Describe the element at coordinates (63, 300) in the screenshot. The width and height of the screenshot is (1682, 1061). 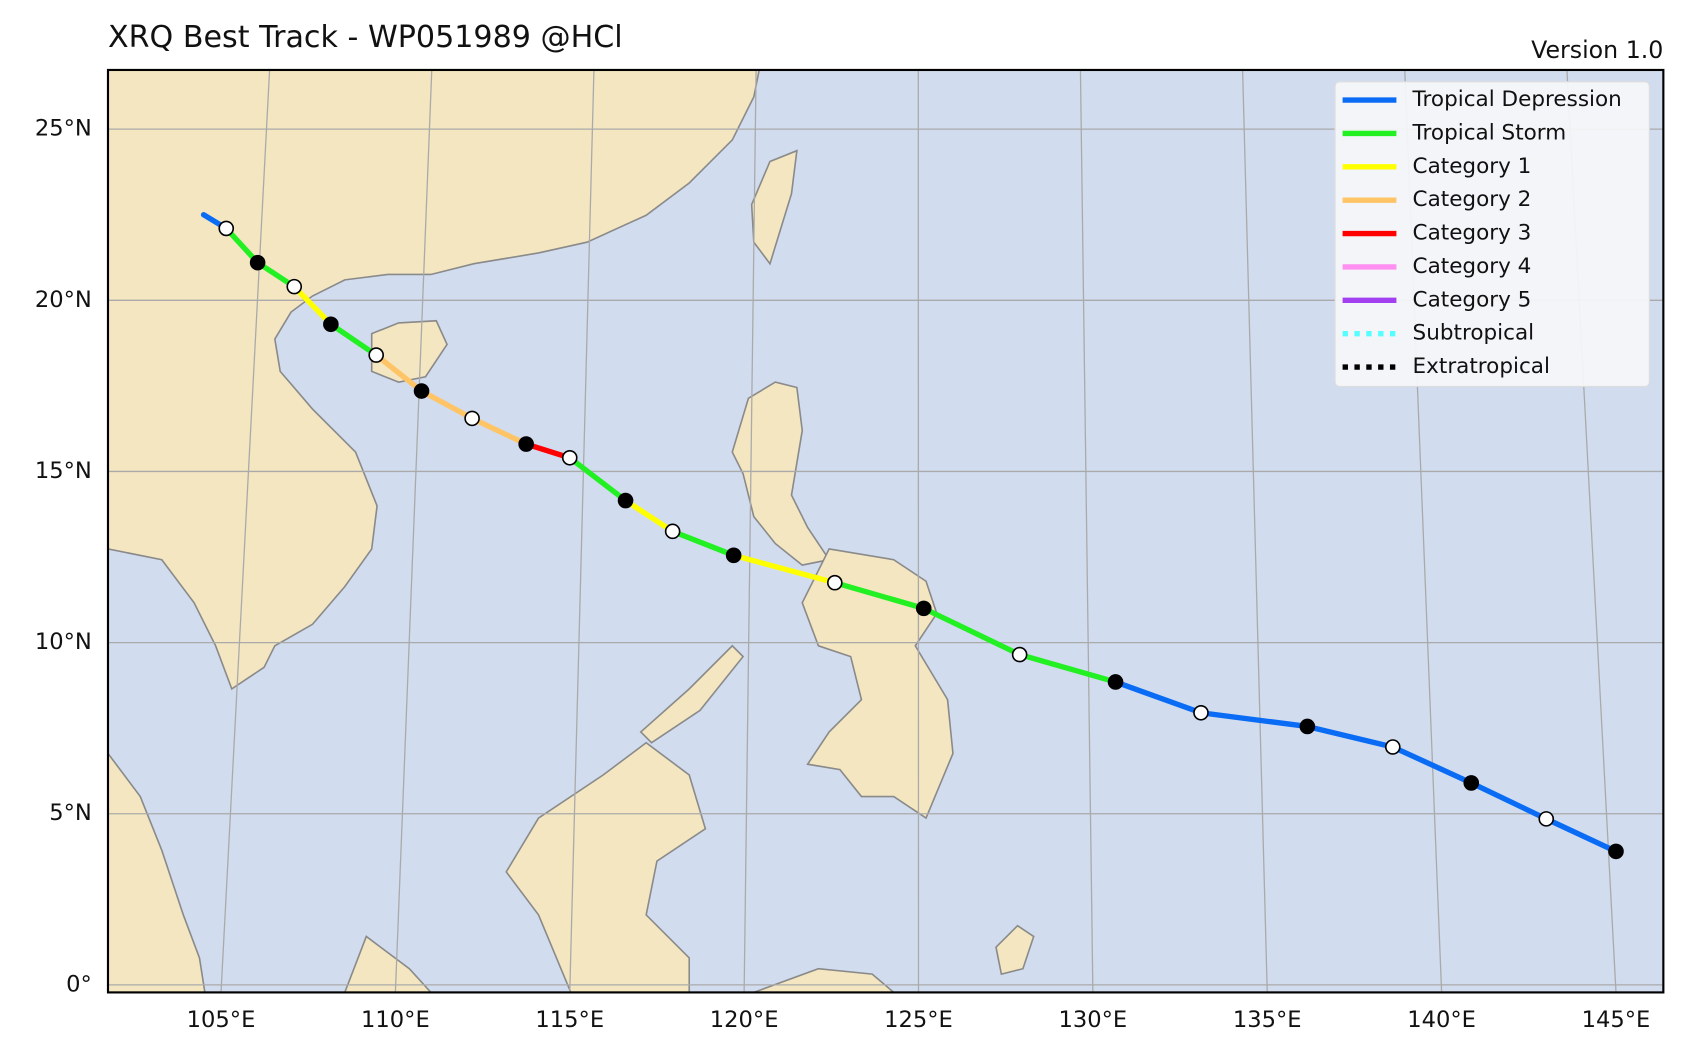
I see `lat-tick-label: 20°N` at that location.